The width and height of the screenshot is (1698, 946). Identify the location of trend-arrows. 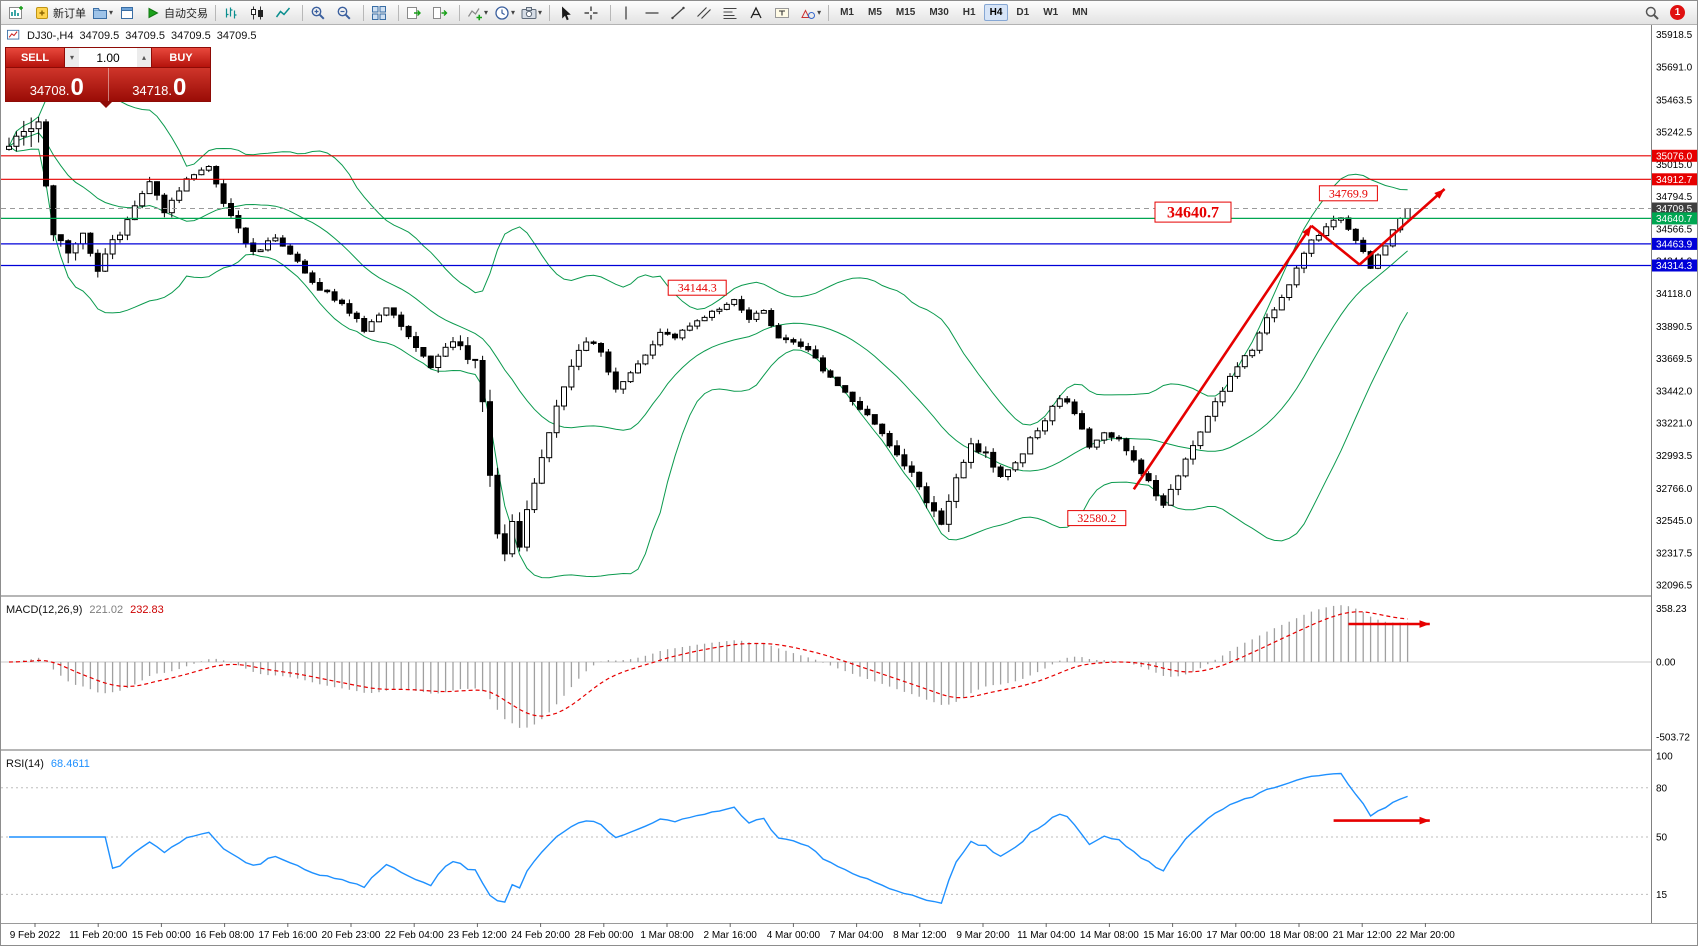
(1289, 506).